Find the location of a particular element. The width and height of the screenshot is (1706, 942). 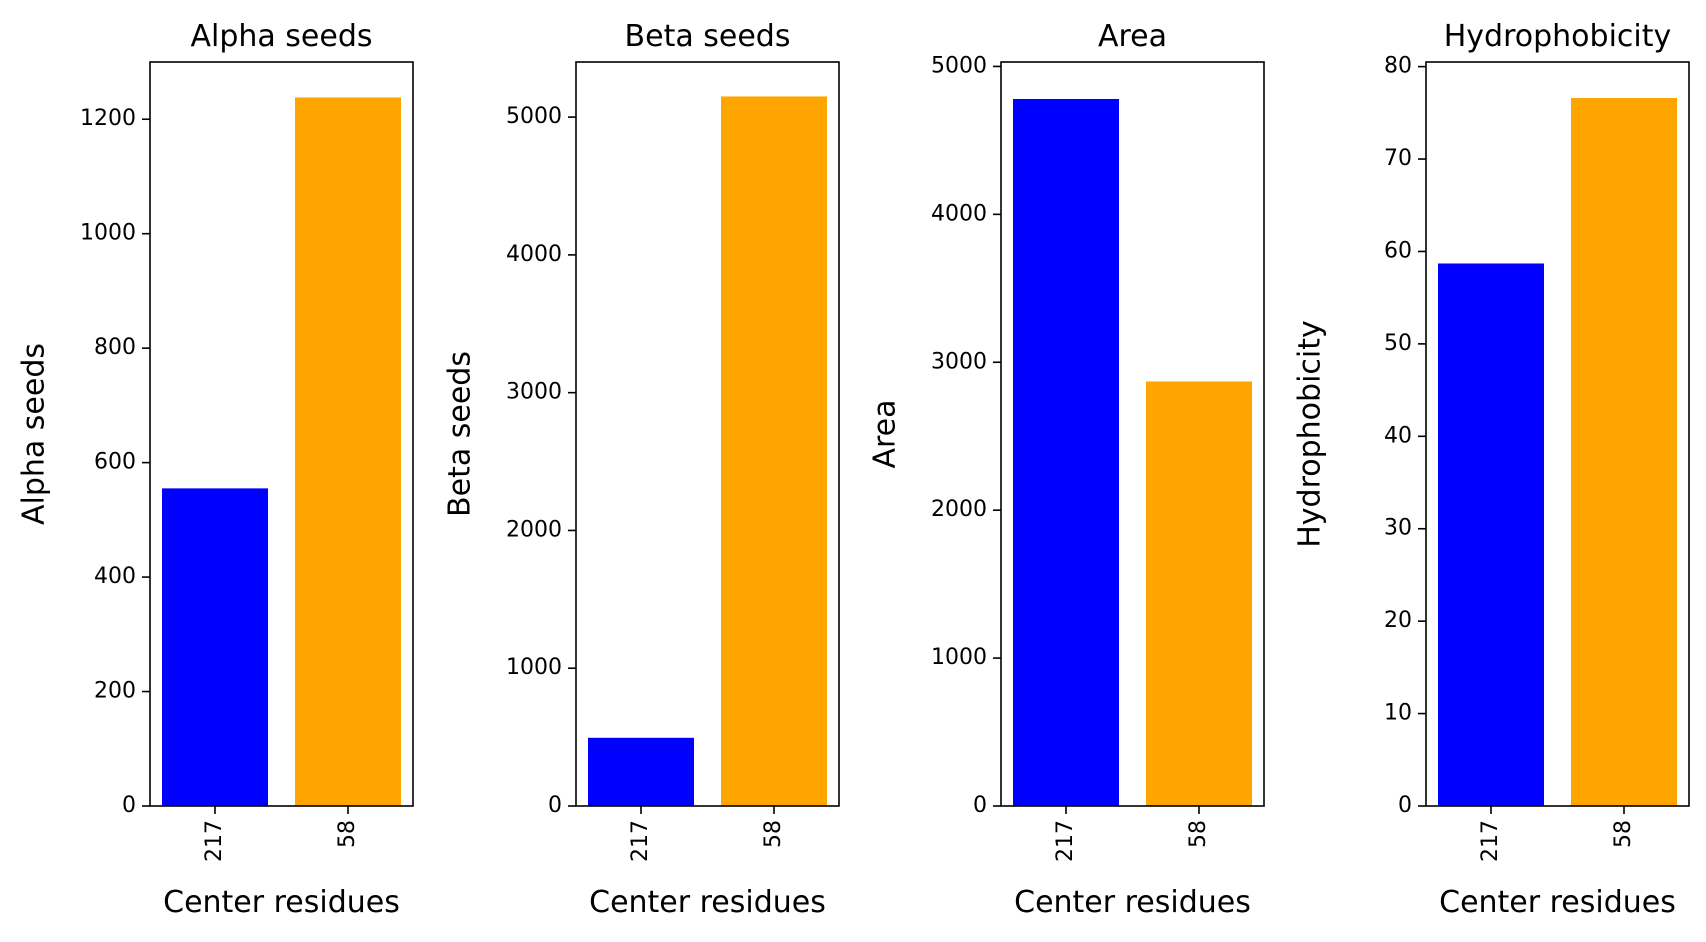

y-tick-label: 30 is located at coordinates (1398, 528).